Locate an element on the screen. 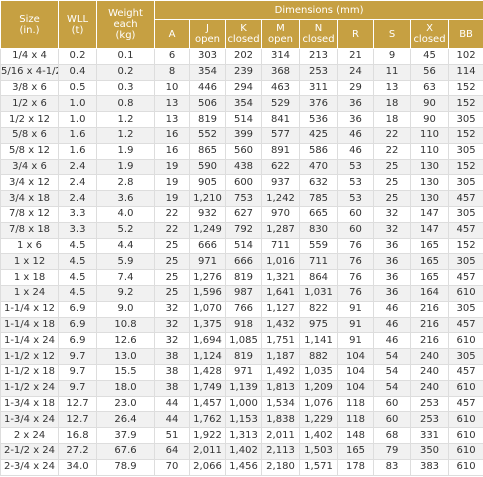 The image size is (483, 477). table-cell: 1.6 is located at coordinates (77, 135).